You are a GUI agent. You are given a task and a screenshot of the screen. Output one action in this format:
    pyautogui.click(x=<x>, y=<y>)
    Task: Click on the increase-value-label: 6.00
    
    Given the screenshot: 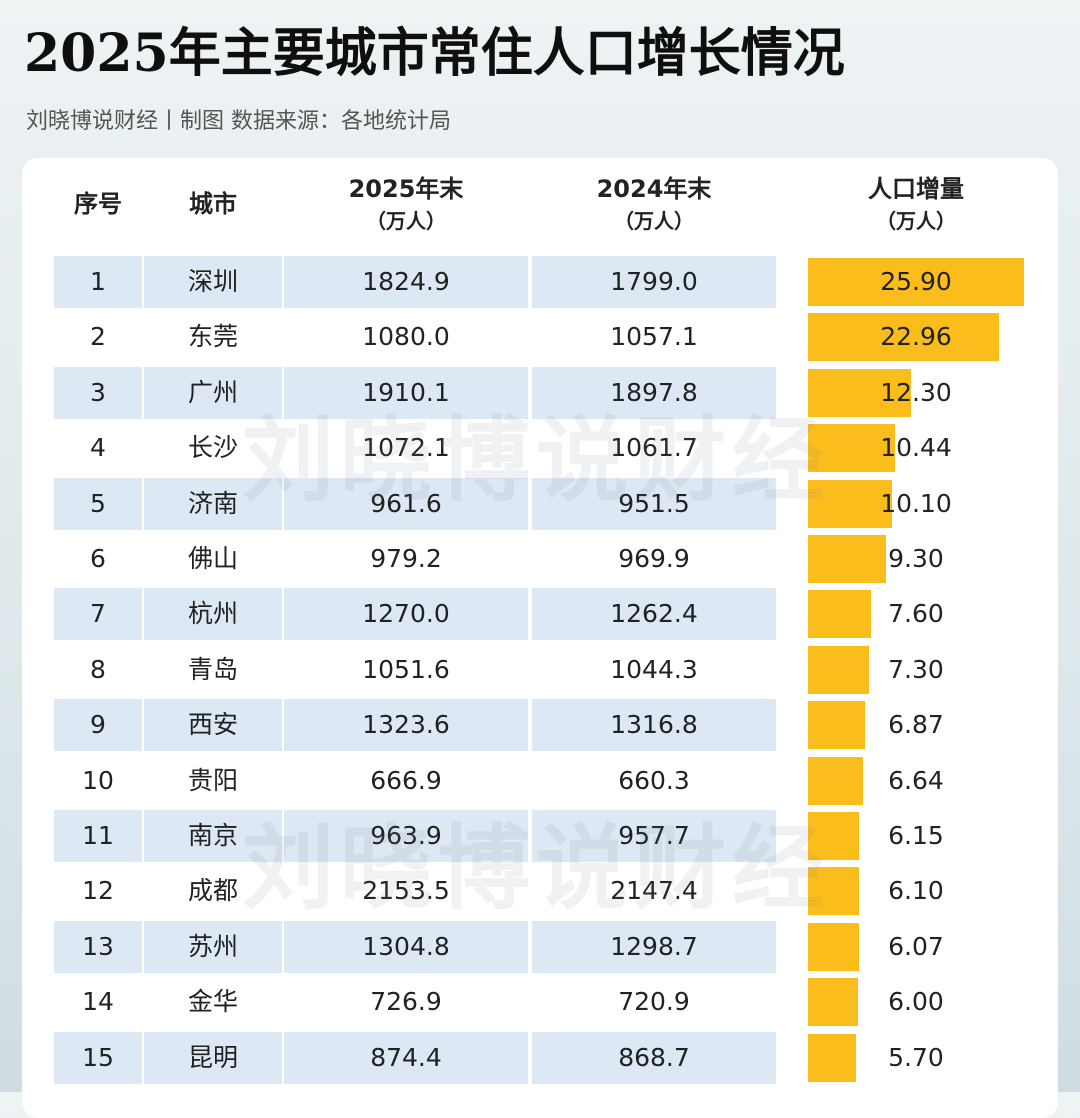 What is the action you would take?
    pyautogui.click(x=916, y=1002)
    